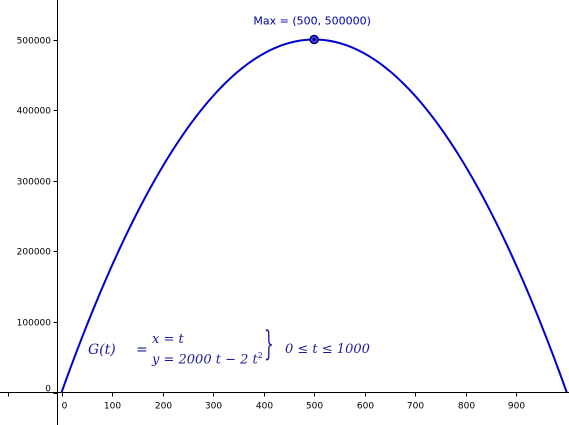  What do you see at coordinates (312, 30) in the screenshot?
I see `annotation-layer: Max = (500, 500000)` at bounding box center [312, 30].